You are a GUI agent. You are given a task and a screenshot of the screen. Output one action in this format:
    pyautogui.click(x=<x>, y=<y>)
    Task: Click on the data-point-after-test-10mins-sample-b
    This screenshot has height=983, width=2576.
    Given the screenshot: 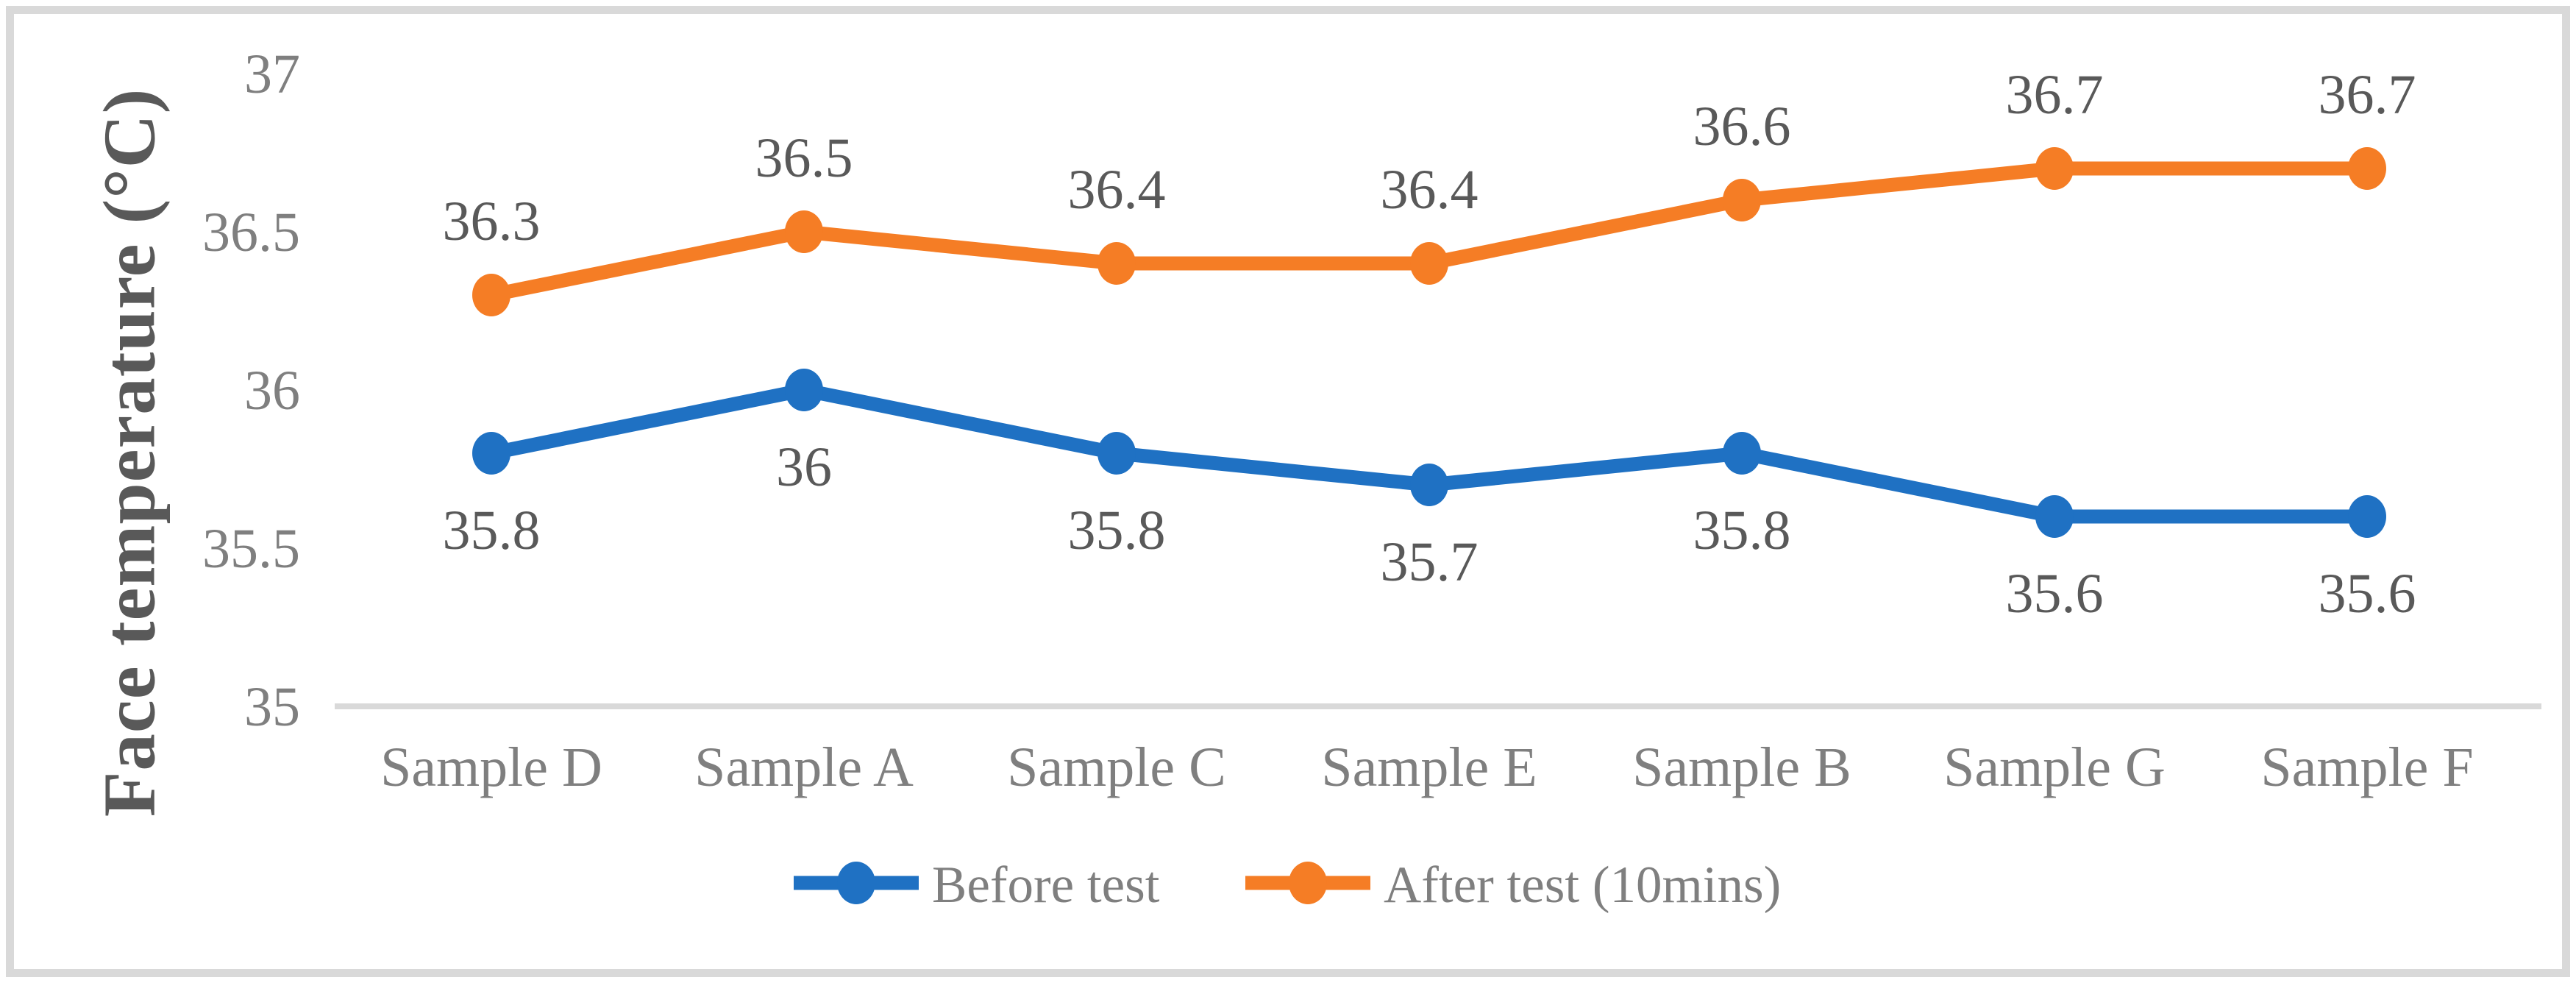 What is the action you would take?
    pyautogui.click(x=1742, y=200)
    